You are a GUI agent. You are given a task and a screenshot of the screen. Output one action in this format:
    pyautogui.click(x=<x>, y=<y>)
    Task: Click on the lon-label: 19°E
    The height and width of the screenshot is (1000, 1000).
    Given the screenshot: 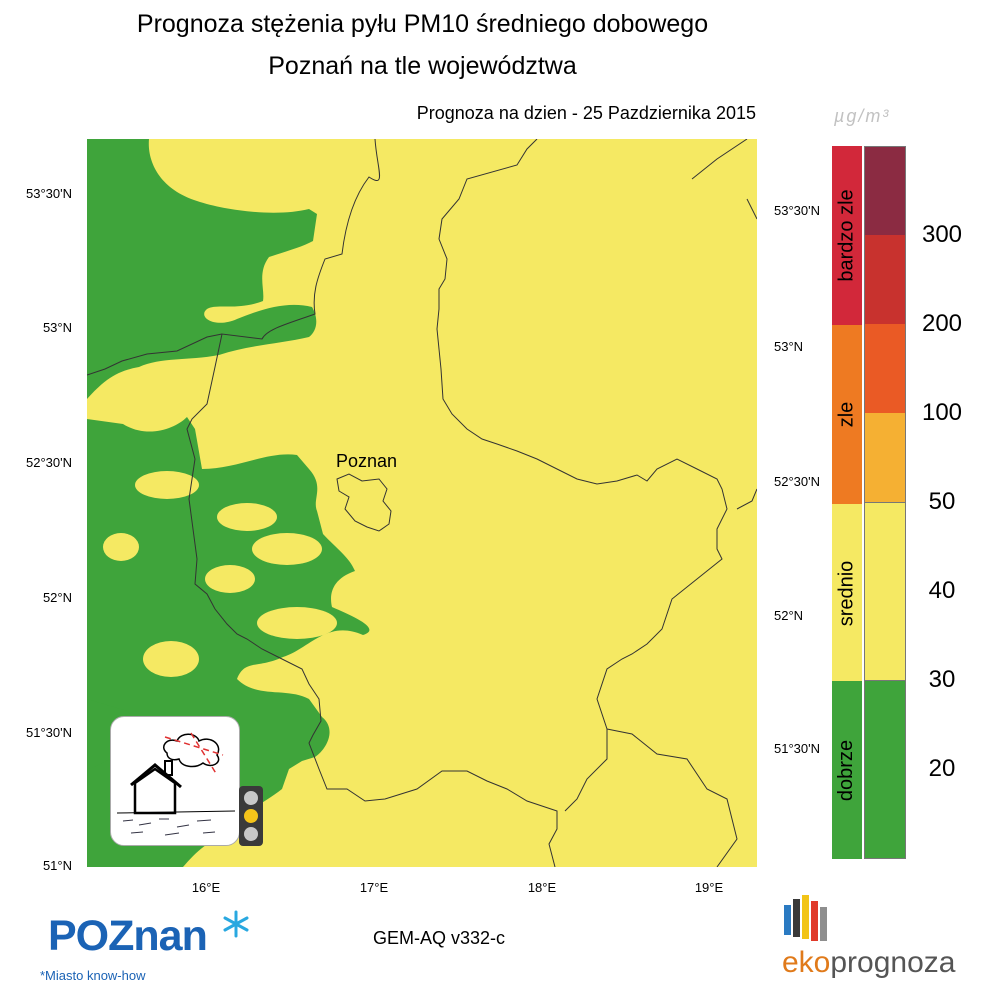 What is the action you would take?
    pyautogui.click(x=709, y=887)
    